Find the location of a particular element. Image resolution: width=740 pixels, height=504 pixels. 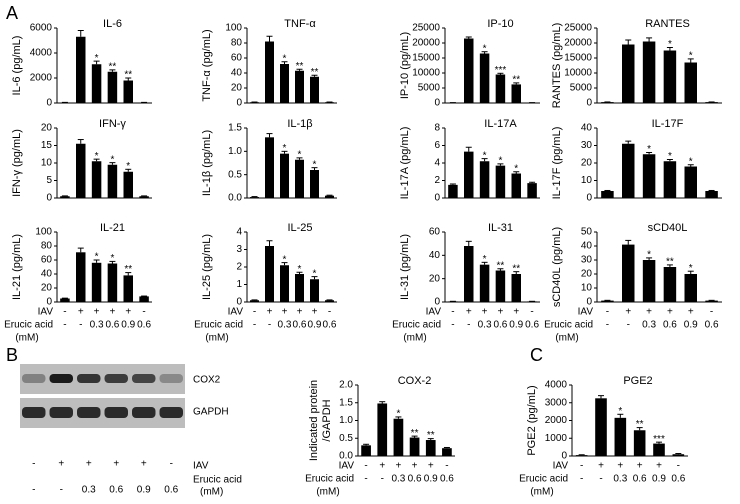

y-tick-label: 1.0 is located at coordinates (235, 151).